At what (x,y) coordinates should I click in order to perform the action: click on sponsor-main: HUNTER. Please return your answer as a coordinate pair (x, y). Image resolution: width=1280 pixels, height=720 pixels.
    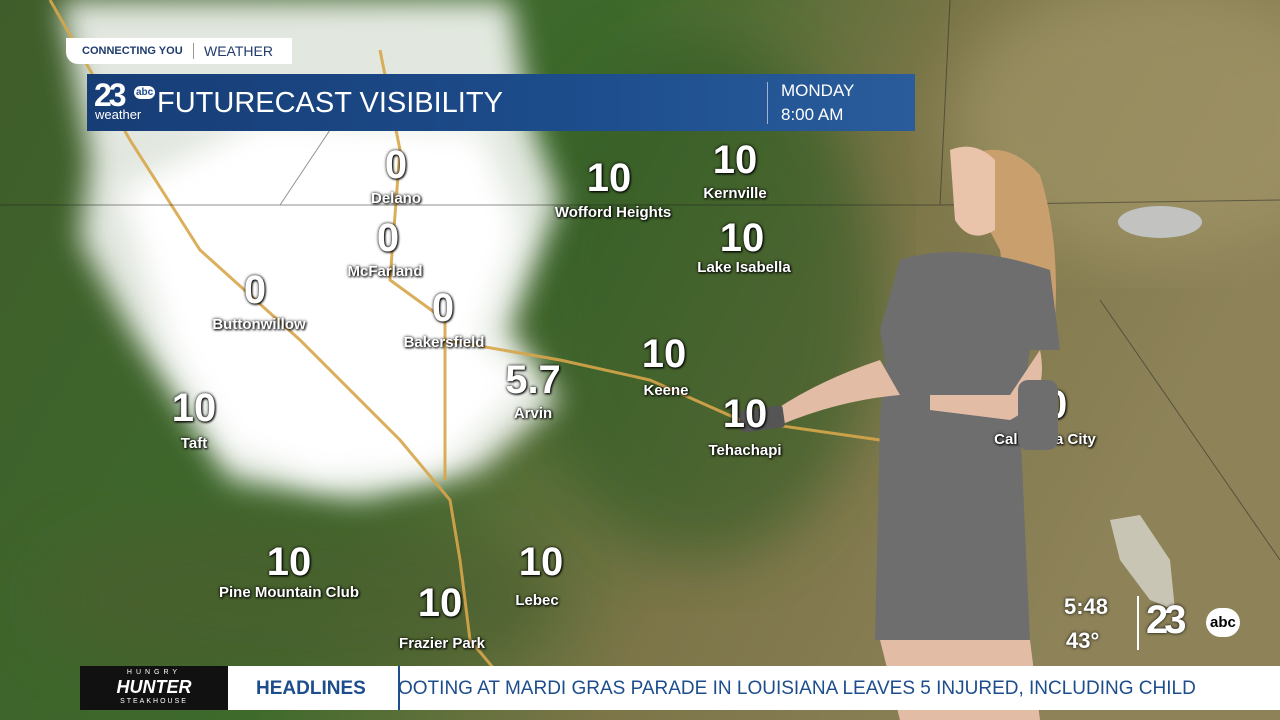
    Looking at the image, I should click on (154, 687).